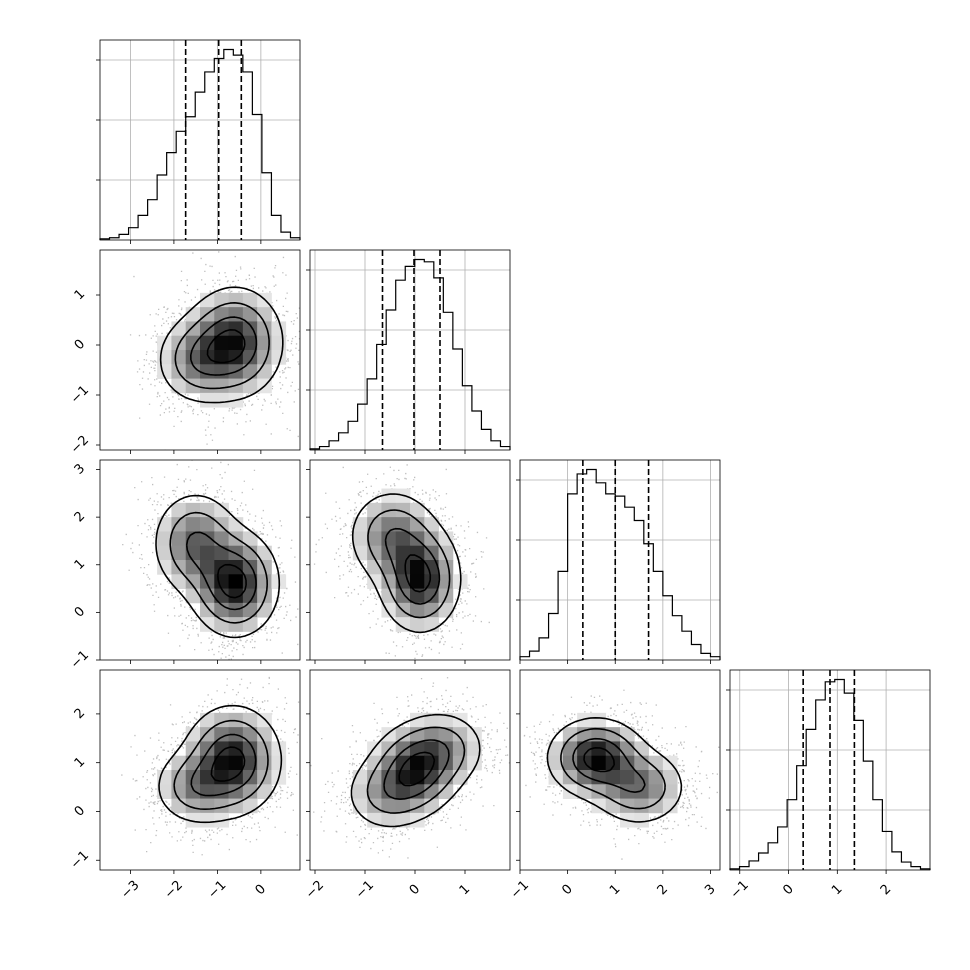  What do you see at coordinates (80, 295) in the screenshot?
I see `y-tick-label-1-3: 1` at bounding box center [80, 295].